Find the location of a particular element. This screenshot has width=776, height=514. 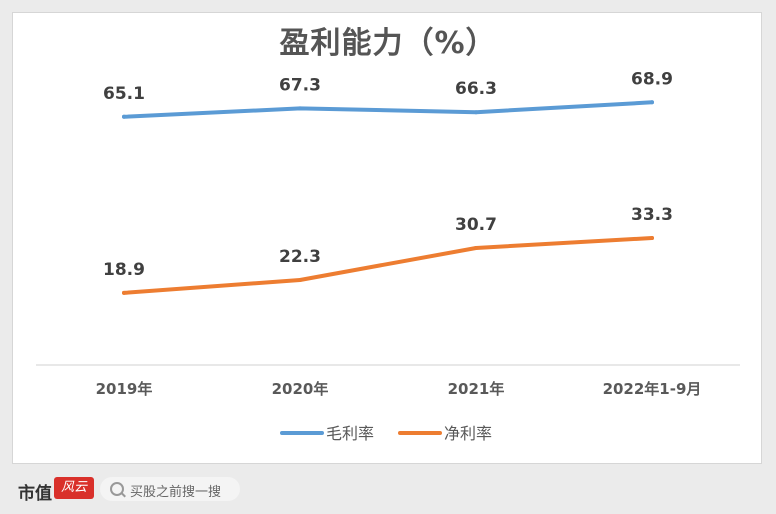

x-tick-label: 2022年1-9月 is located at coordinates (652, 389).